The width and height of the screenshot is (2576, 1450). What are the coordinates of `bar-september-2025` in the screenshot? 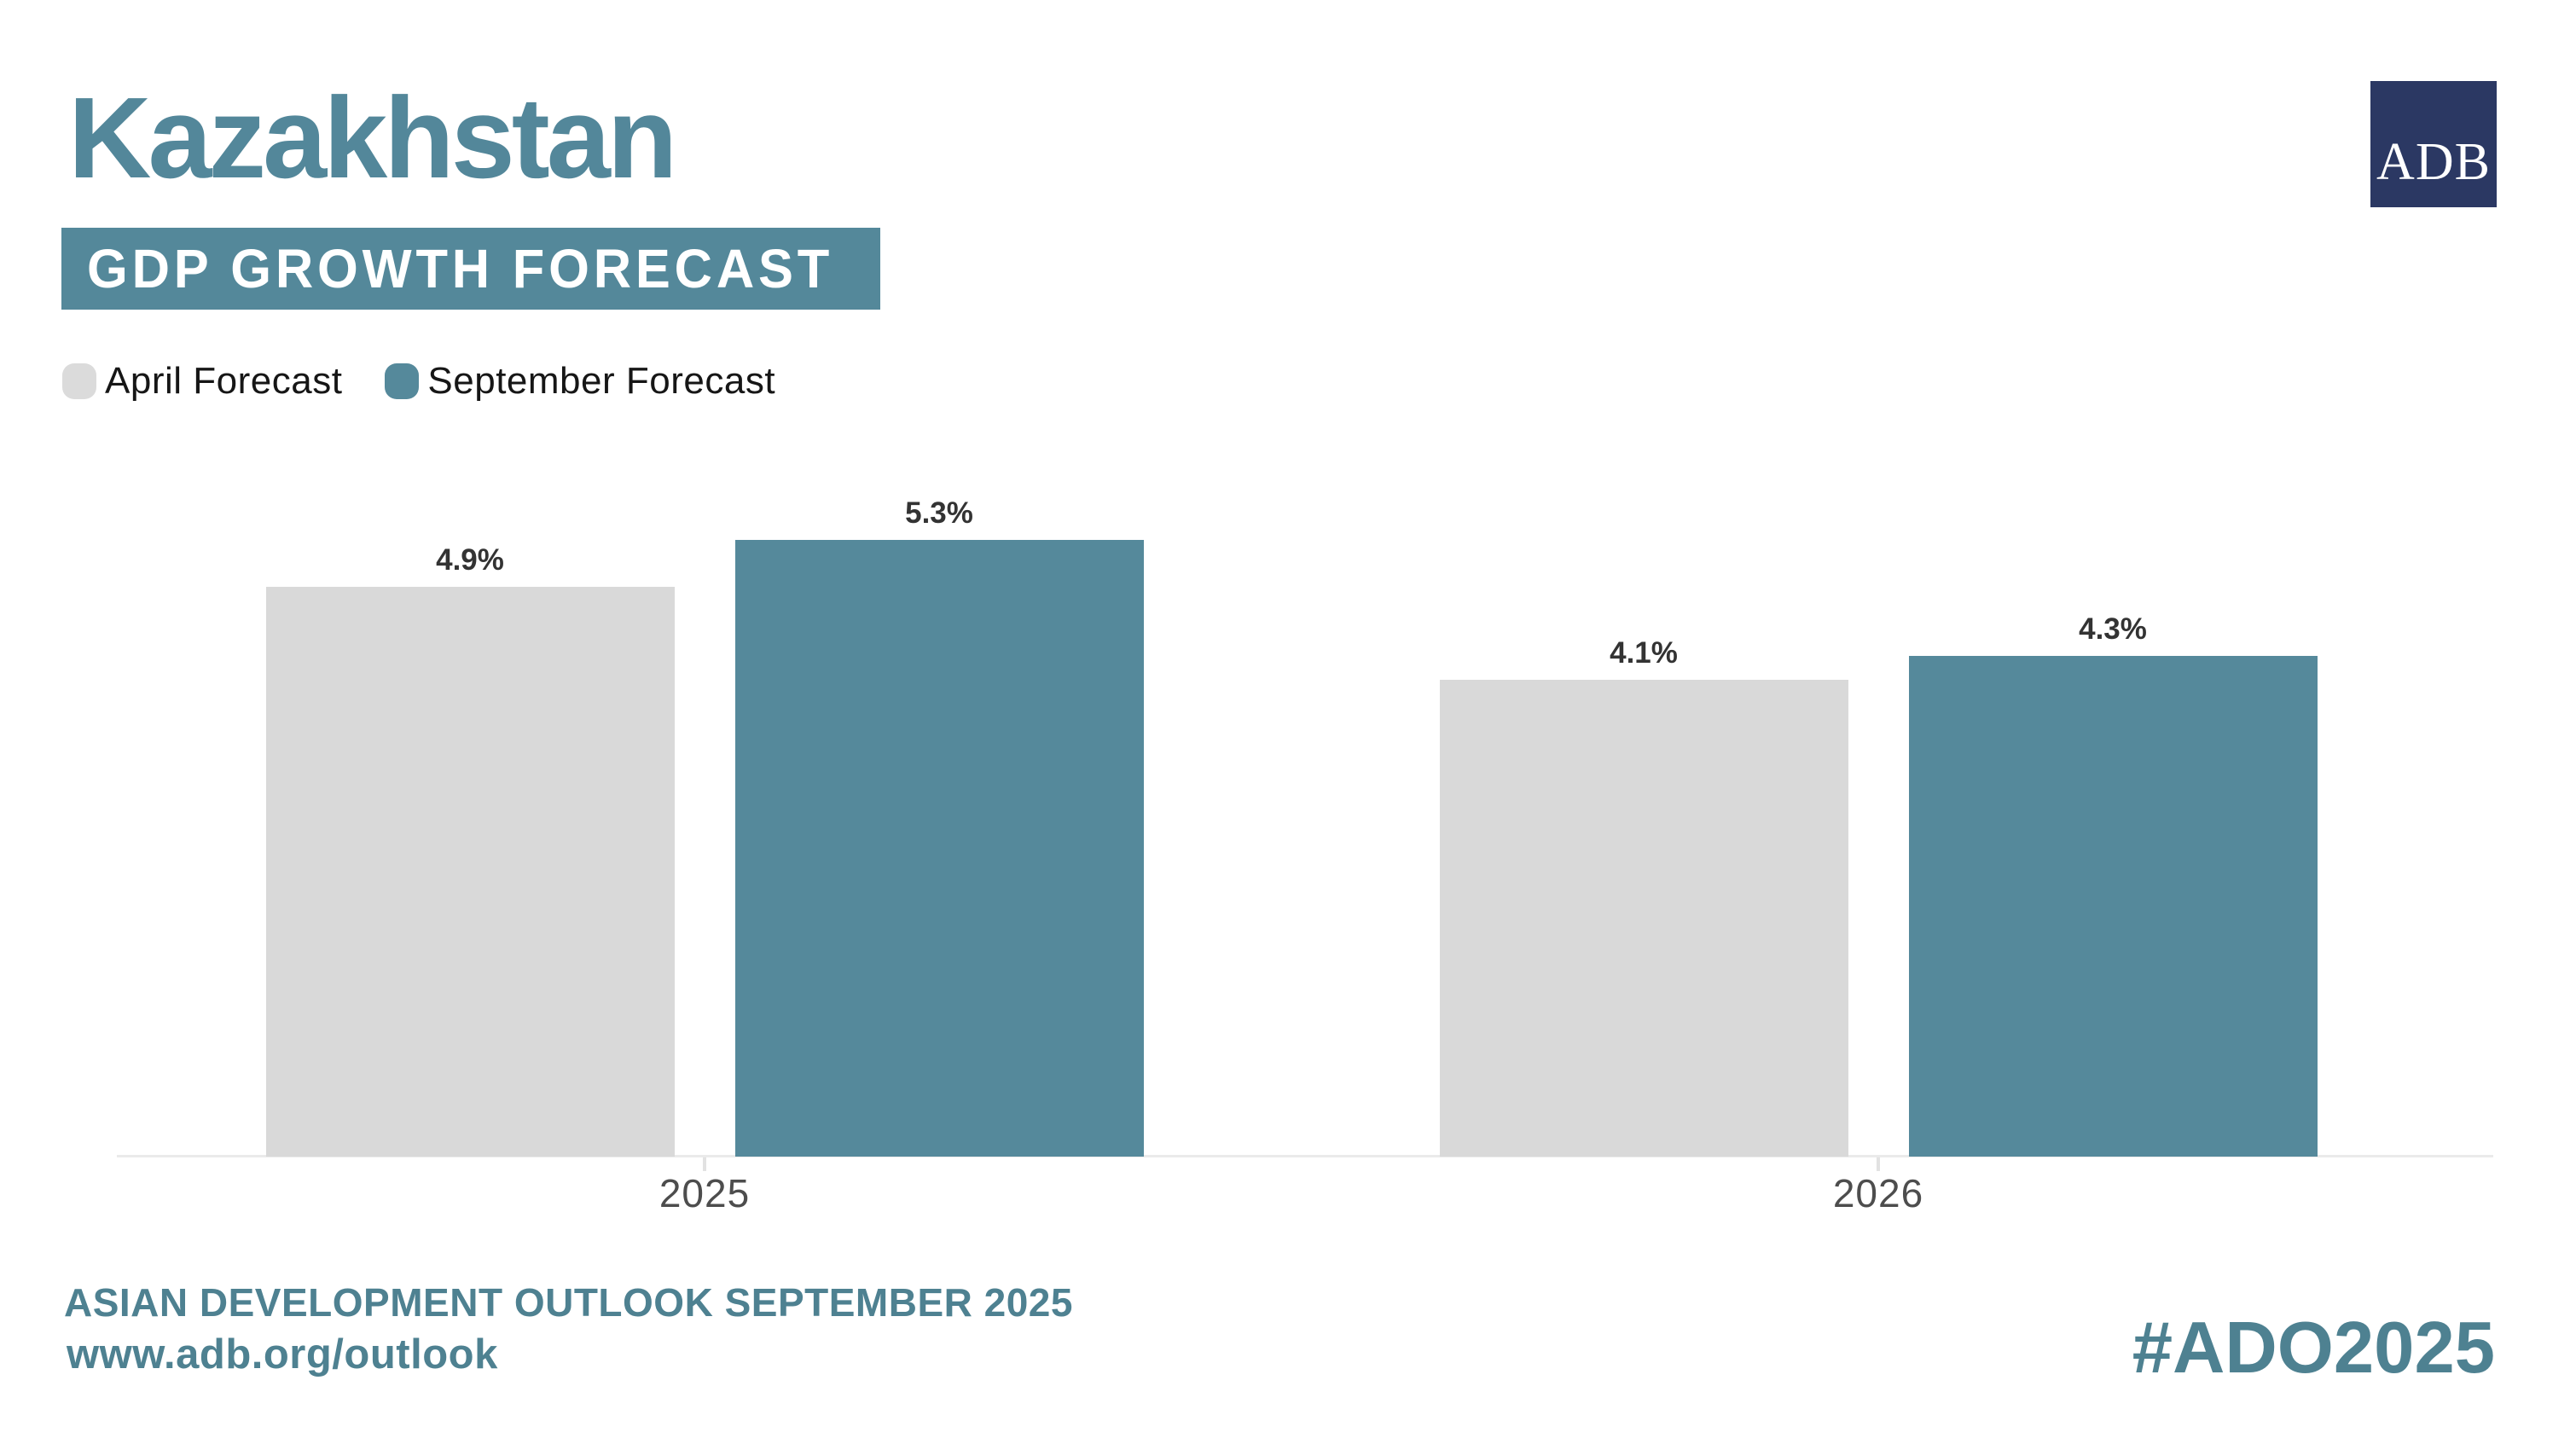 It's located at (939, 848).